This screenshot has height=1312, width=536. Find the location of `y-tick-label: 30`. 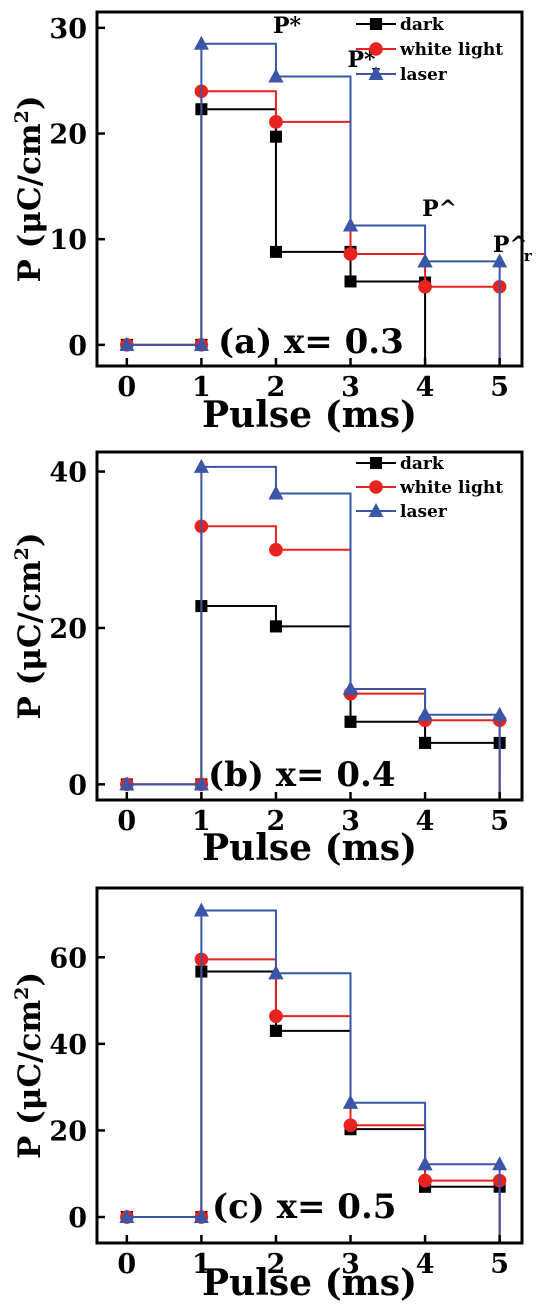

y-tick-label: 30 is located at coordinates (68, 29).